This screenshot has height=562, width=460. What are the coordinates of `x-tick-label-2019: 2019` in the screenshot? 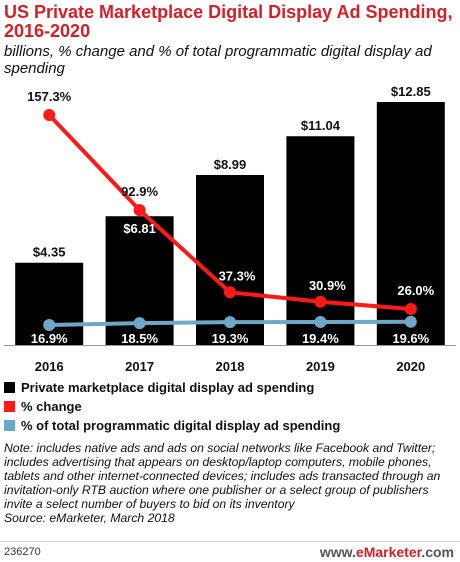 It's located at (320, 365).